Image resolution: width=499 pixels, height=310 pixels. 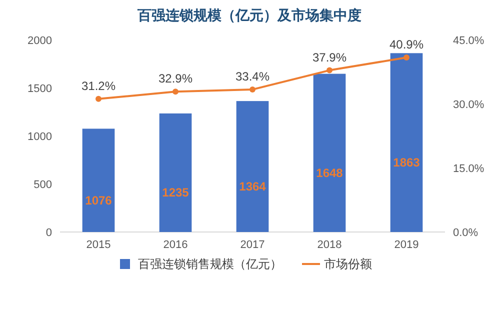 I want to click on data-label: 1863, so click(x=406, y=163).